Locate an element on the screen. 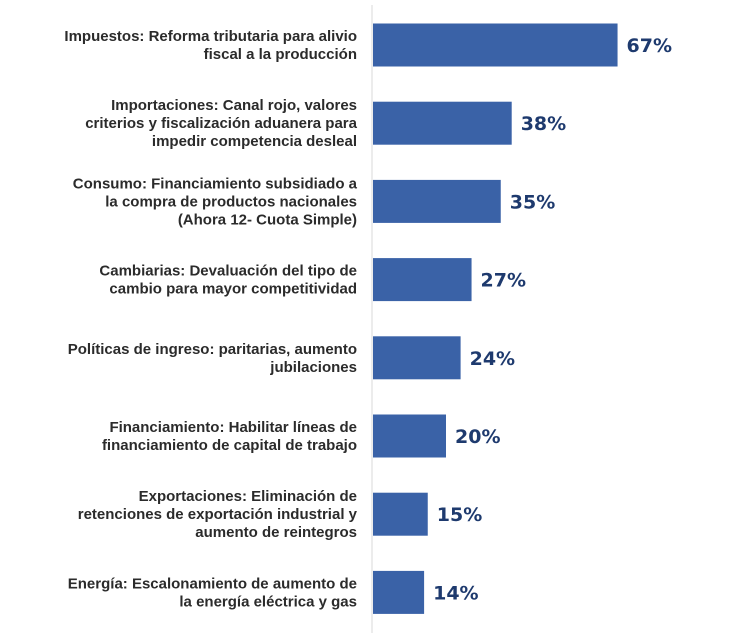 This screenshot has width=730, height=643. category-label-line: la compra de productos nacionales is located at coordinates (231, 201).